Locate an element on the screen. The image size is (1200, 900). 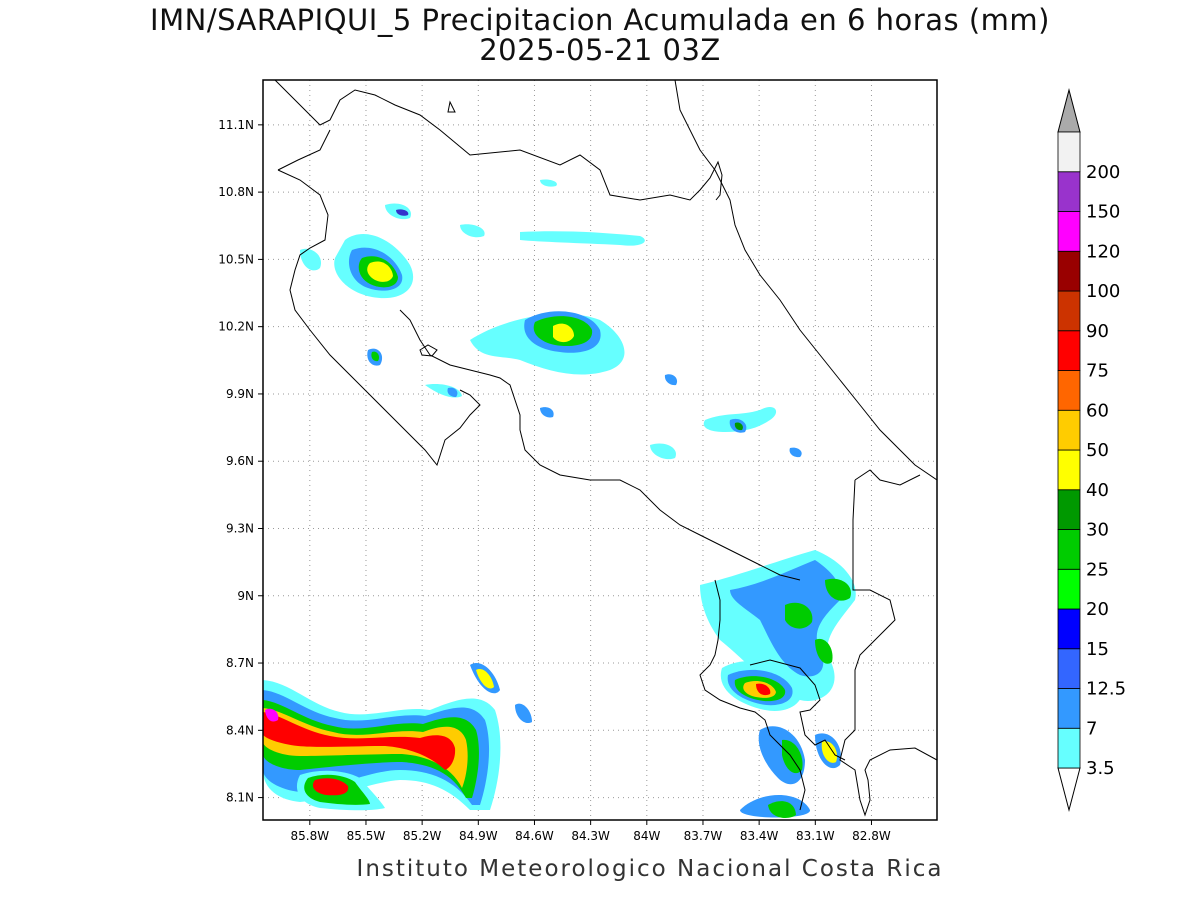
precip-area-limon is located at coordinates (740, 419).